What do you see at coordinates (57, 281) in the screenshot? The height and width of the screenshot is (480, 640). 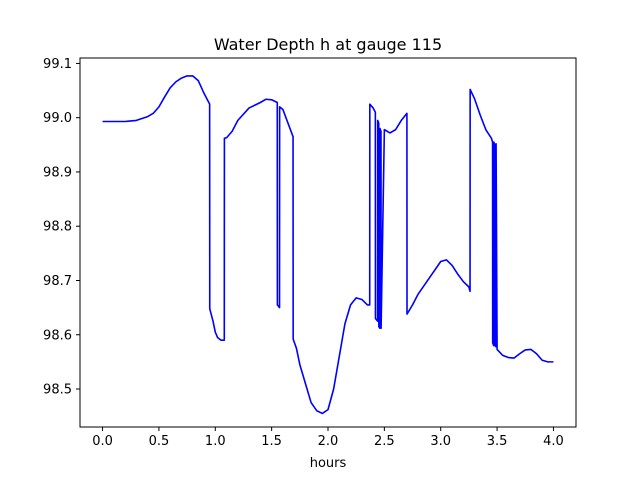 I see `y-tick-label: 98.7` at bounding box center [57, 281].